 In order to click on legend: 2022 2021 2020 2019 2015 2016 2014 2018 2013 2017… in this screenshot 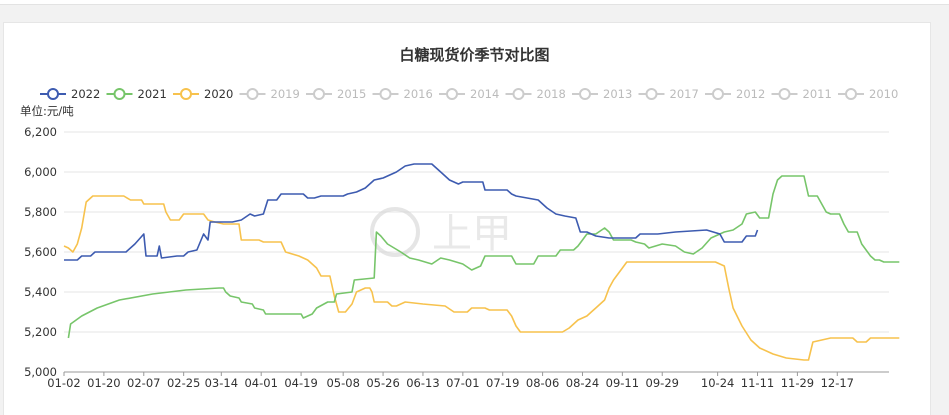, I will do `click(469, 94)`.